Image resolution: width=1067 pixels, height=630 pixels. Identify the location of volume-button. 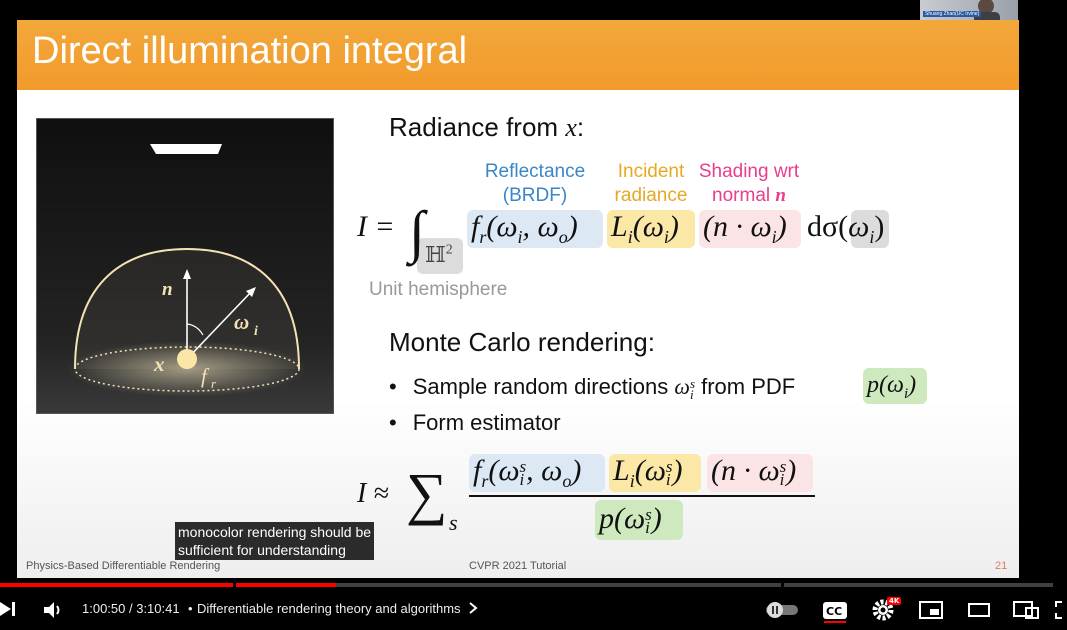
(53, 612).